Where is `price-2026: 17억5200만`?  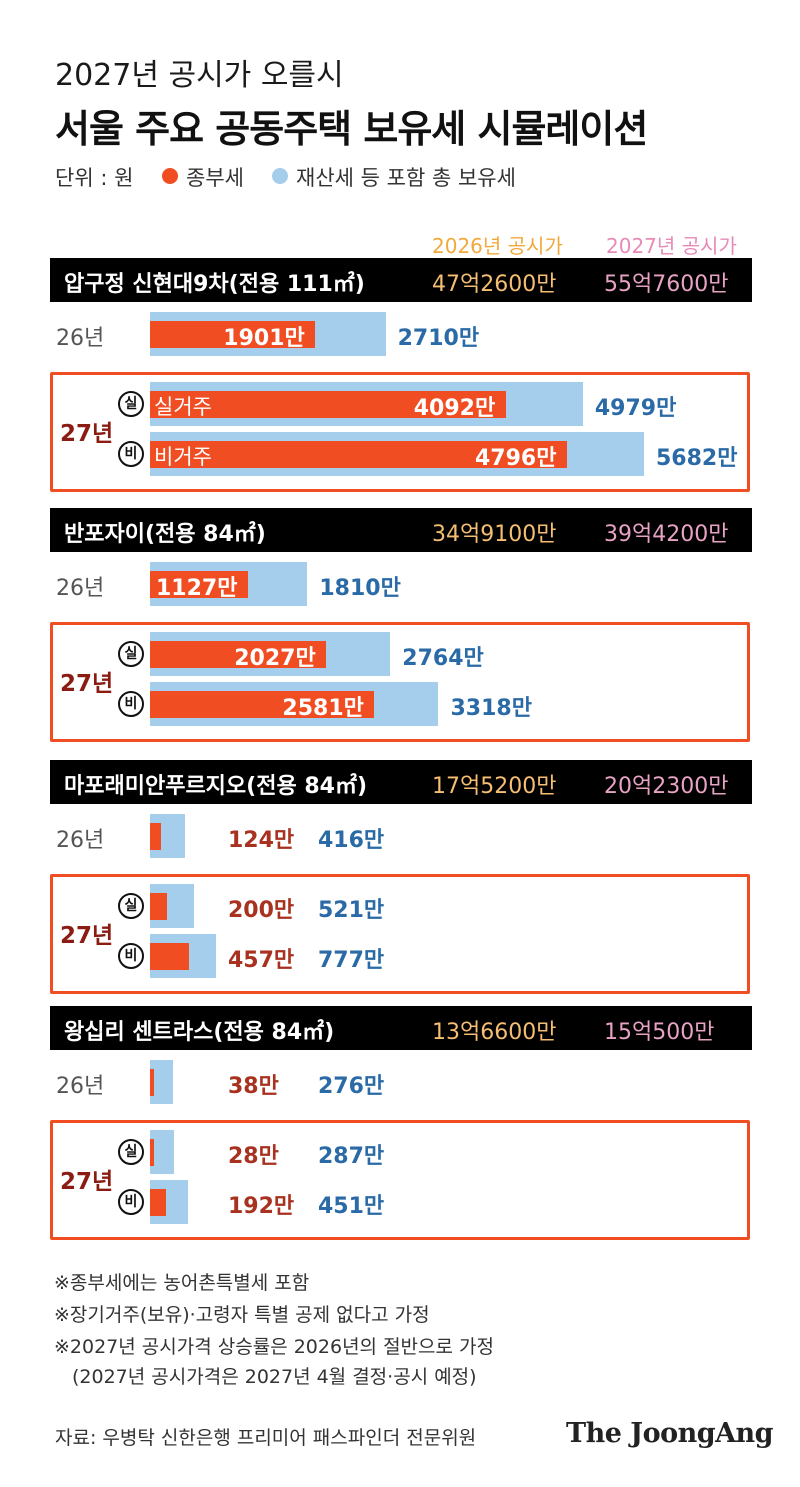 price-2026: 17억5200만 is located at coordinates (494, 786).